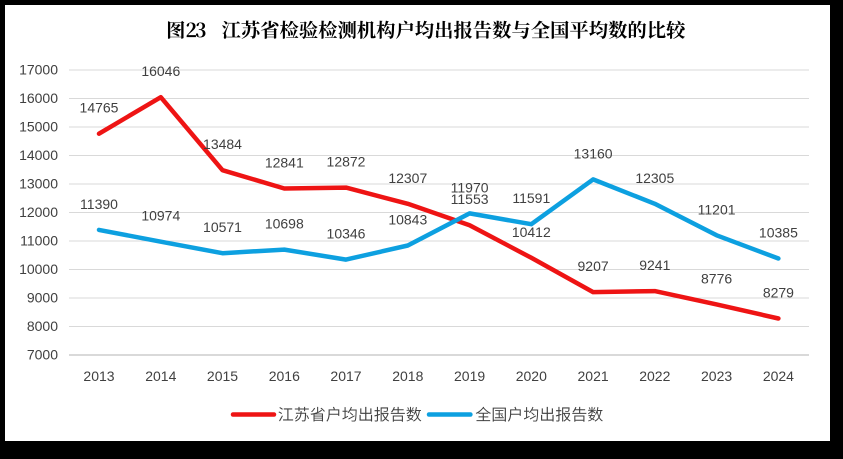 This screenshot has width=843, height=459. Describe the element at coordinates (99, 108) in the screenshot. I see `svg-text: 14765` at that location.